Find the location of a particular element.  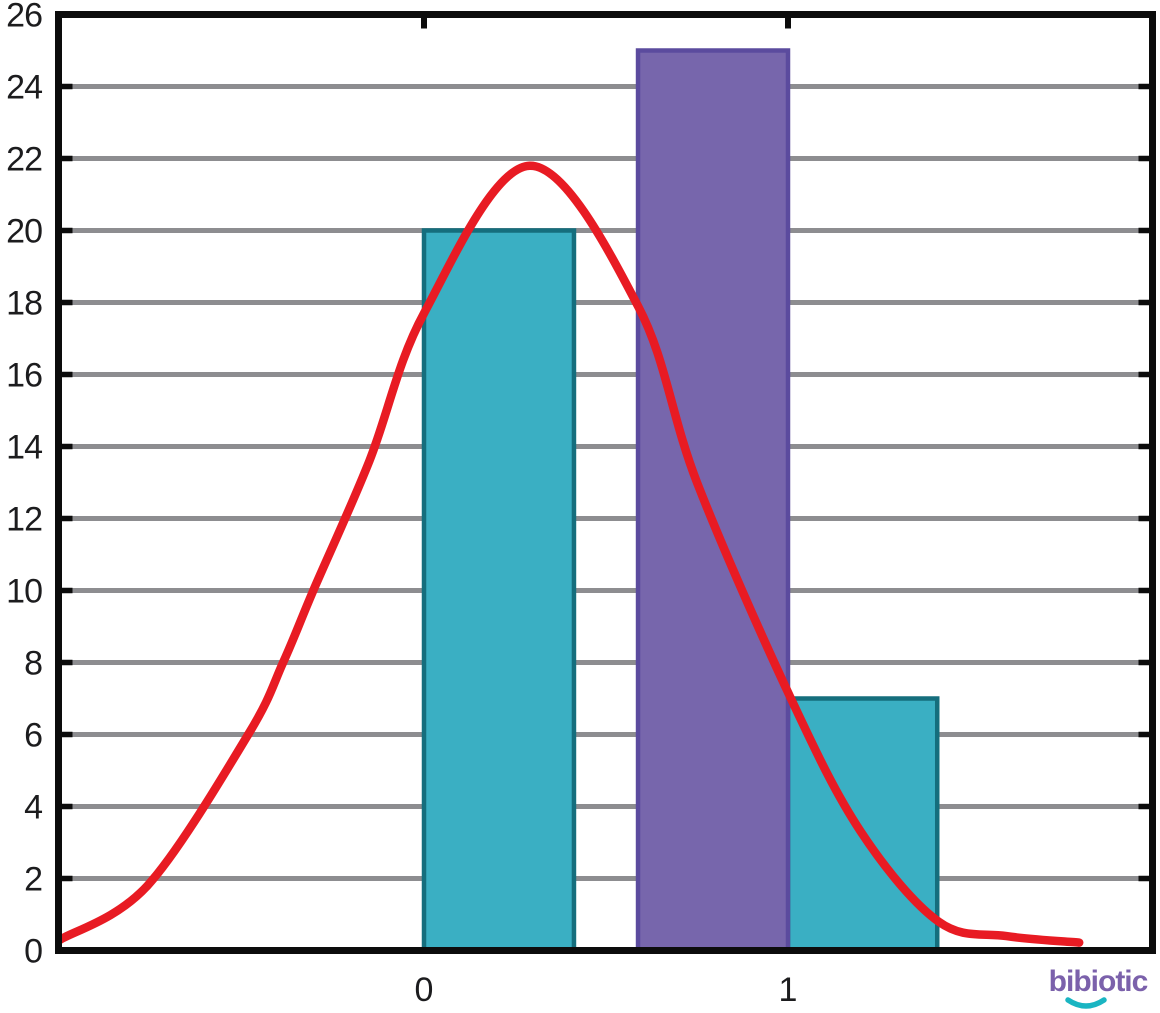

y-axis-tick-label: 12 is located at coordinates (24, 520).